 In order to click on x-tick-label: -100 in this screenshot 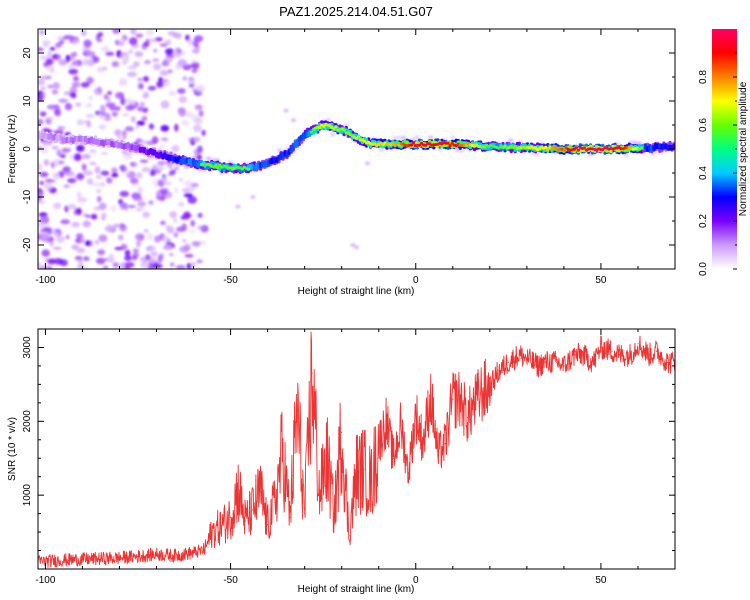, I will do `click(45, 580)`.